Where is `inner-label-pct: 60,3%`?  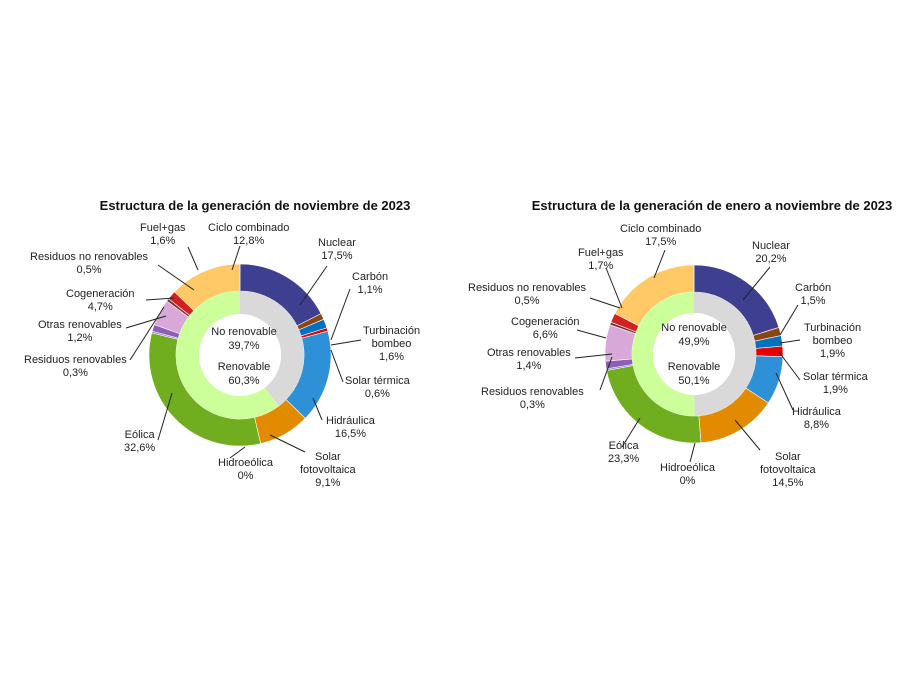
inner-label-pct: 60,3% is located at coordinates (243, 381).